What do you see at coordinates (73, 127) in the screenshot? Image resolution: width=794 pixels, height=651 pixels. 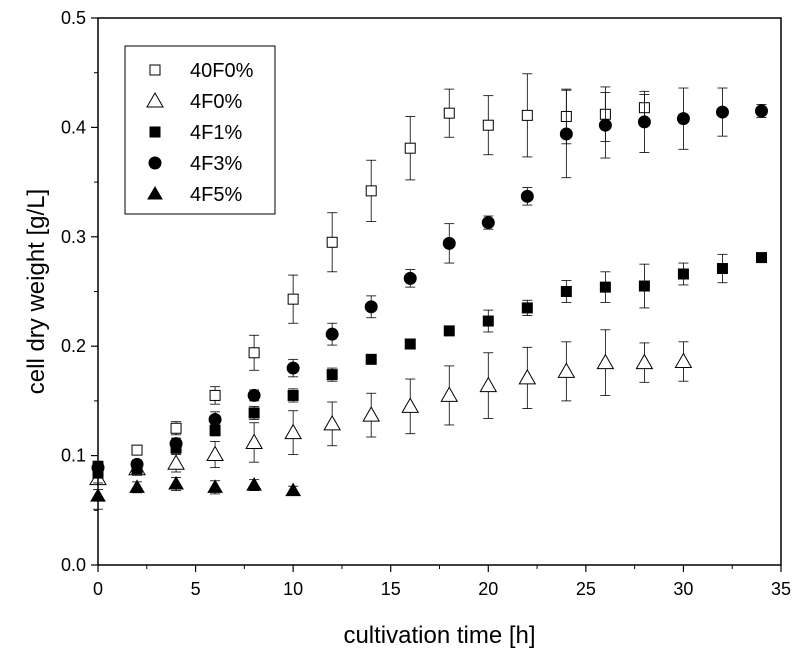 I see `y-tick-label: 0.4` at bounding box center [73, 127].